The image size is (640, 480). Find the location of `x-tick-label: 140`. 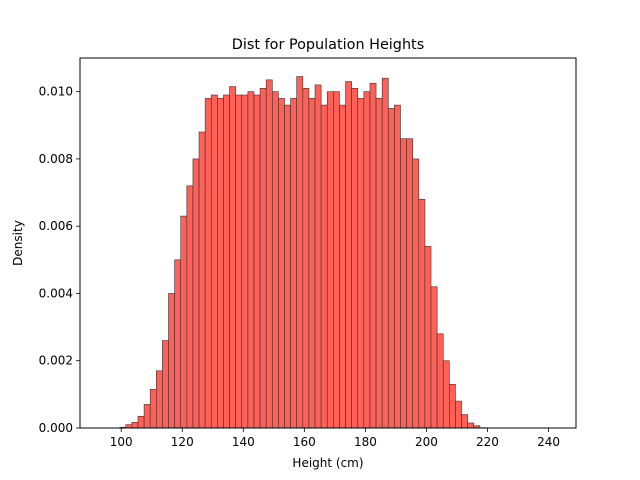

x-tick-label: 140 is located at coordinates (243, 442).